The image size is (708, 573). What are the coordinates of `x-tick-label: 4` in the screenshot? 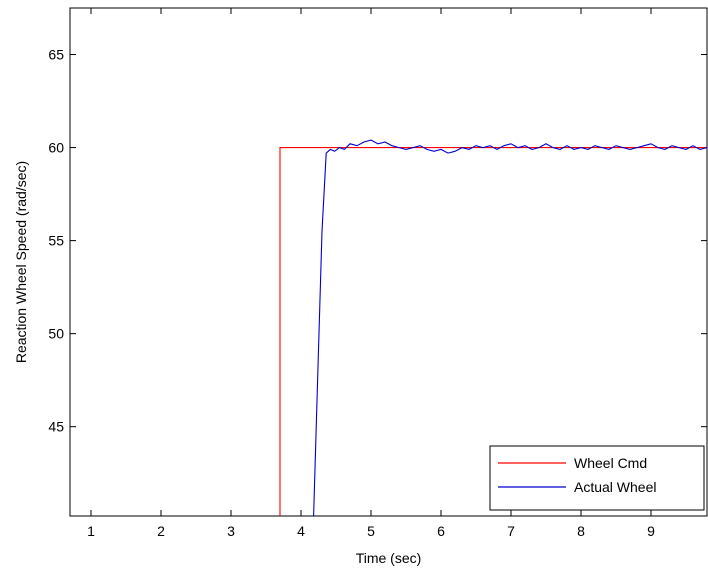 It's located at (301, 531).